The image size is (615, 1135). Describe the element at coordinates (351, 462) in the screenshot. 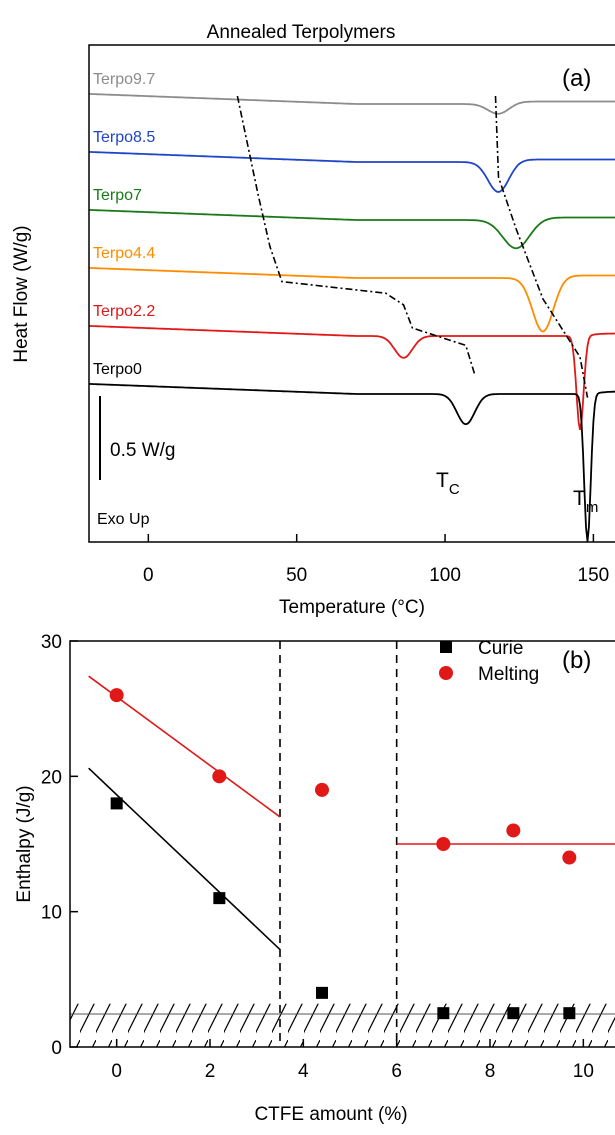

I see `dsc-curve-terpo0` at that location.